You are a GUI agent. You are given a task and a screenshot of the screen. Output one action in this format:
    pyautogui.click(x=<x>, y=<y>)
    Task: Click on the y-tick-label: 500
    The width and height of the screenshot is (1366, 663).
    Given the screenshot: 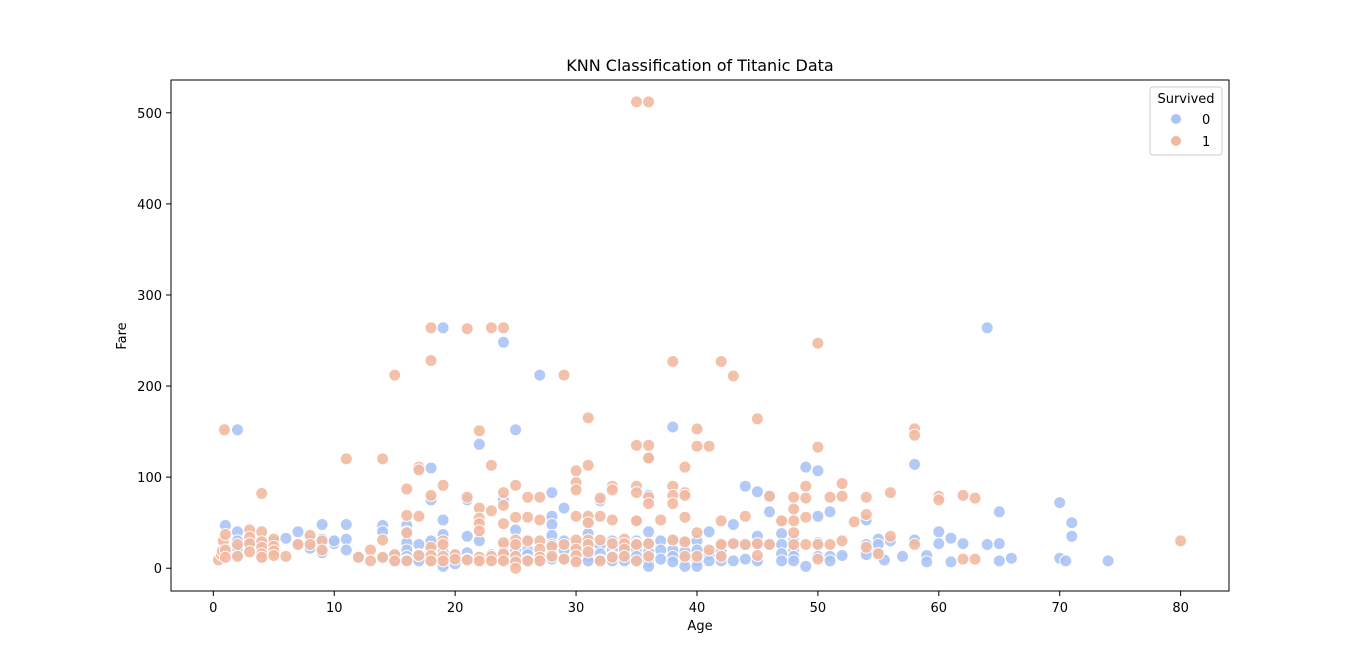 What is the action you would take?
    pyautogui.click(x=149, y=114)
    